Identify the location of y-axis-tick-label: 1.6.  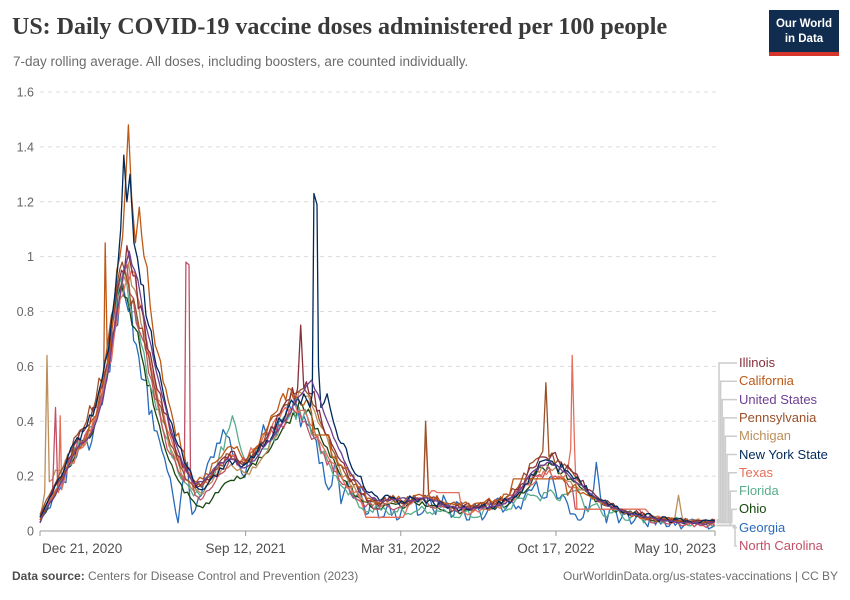
(25, 93).